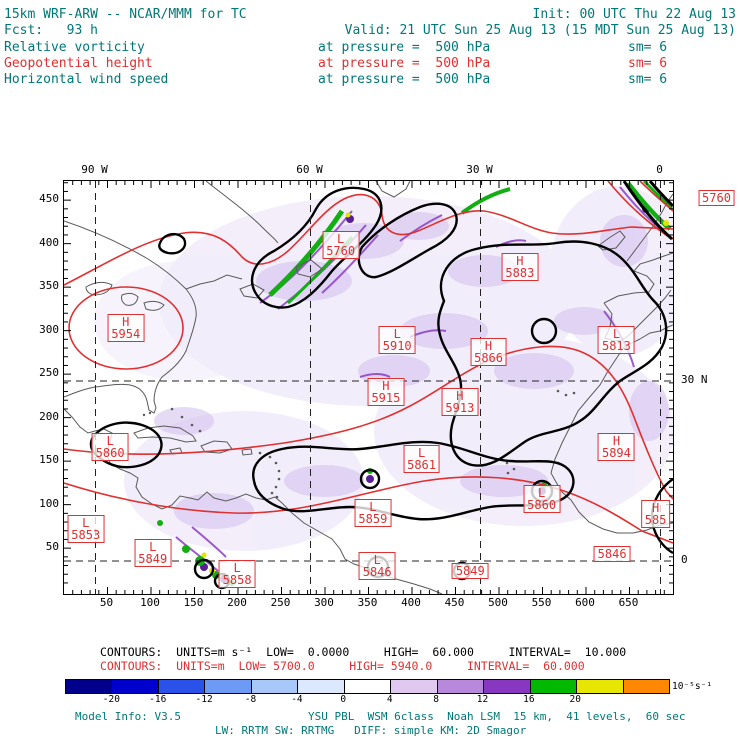  I want to click on pressure-center-L: L 5849, so click(153, 553).